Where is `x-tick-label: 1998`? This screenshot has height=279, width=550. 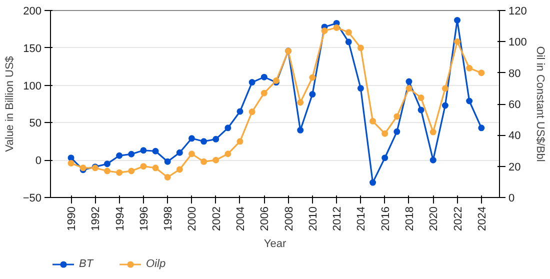 x-tick-label: 1998 is located at coordinates (168, 218).